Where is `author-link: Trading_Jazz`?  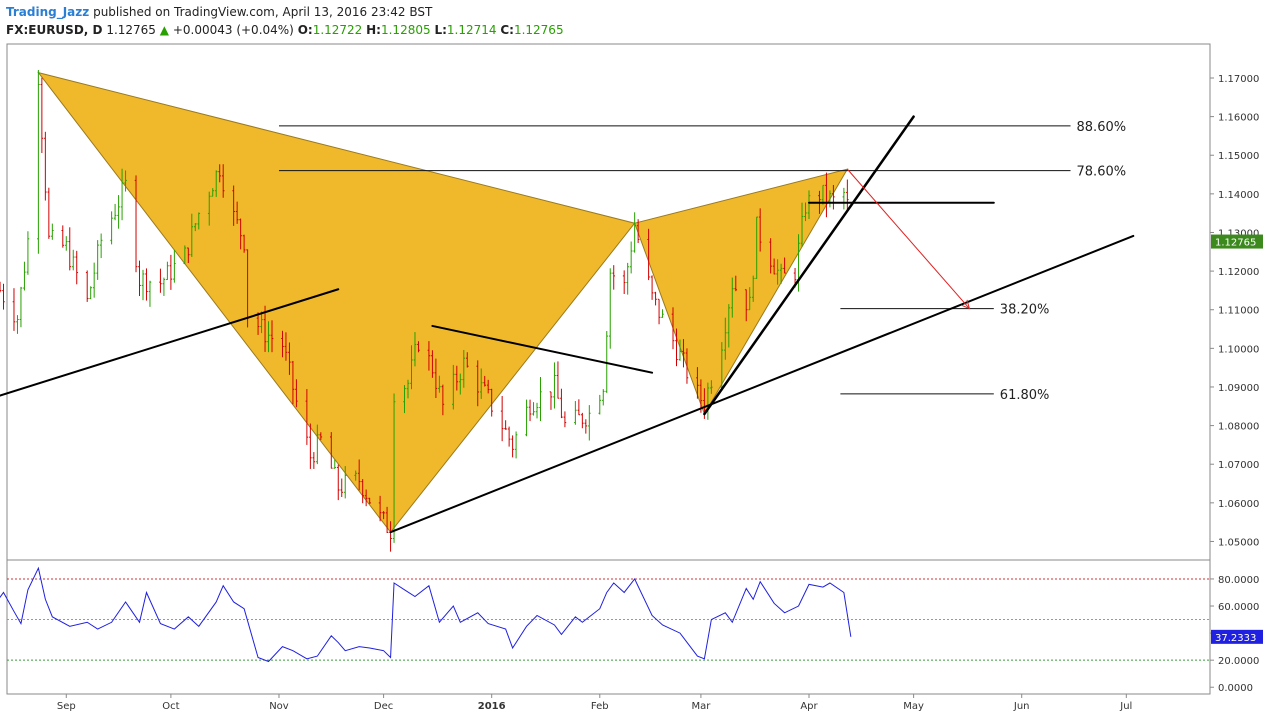 author-link: Trading_Jazz is located at coordinates (48, 12).